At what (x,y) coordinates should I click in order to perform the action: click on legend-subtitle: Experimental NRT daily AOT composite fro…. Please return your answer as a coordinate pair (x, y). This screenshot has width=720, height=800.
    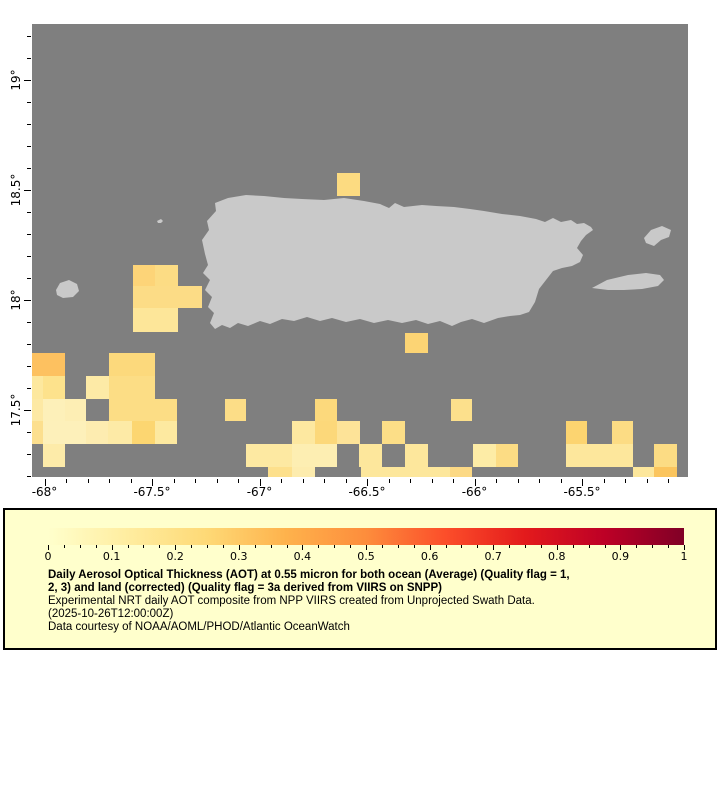
    Looking at the image, I should click on (291, 600).